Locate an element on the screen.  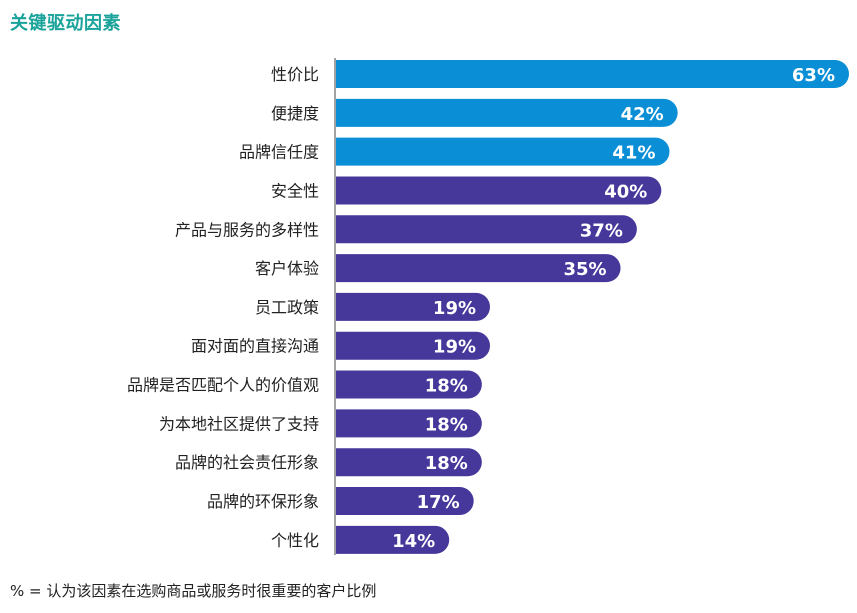
category-label: 员工政策 is located at coordinates (287, 307).